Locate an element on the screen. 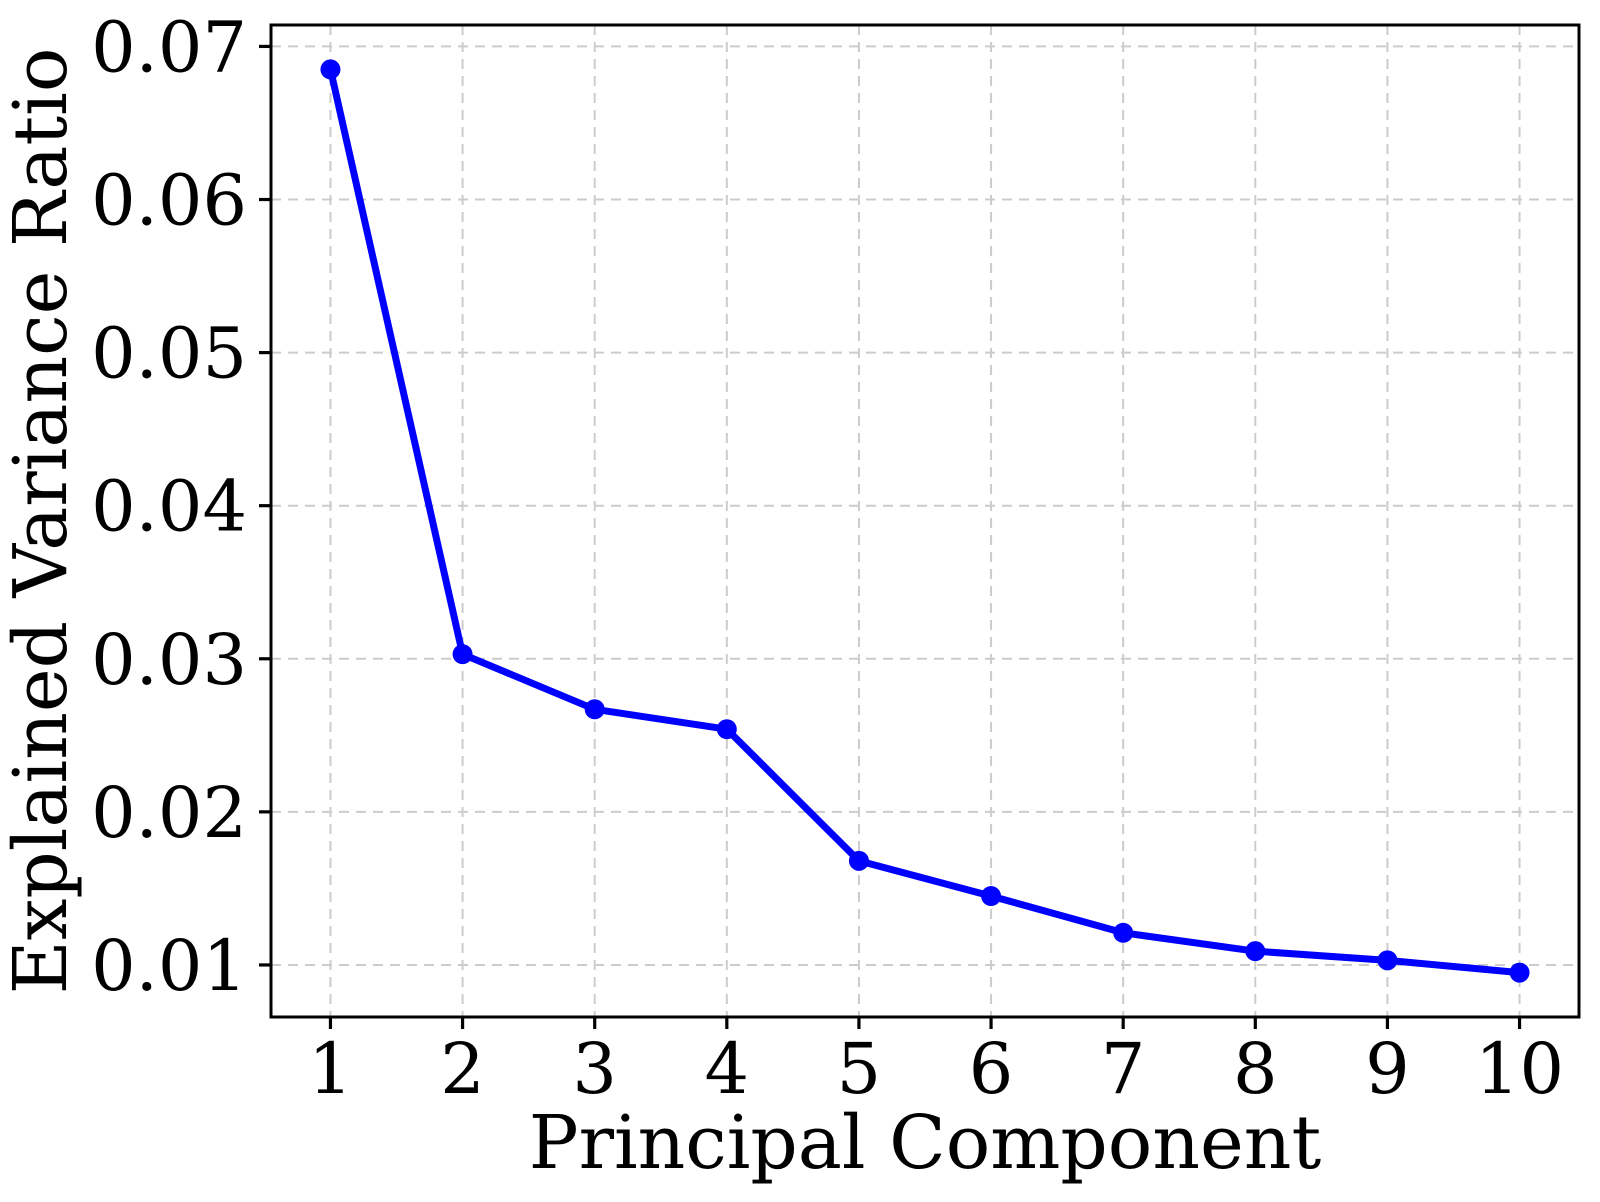 Image resolution: width=1600 pixels, height=1202 pixels. y-tick-label: 0.07 is located at coordinates (169, 47).